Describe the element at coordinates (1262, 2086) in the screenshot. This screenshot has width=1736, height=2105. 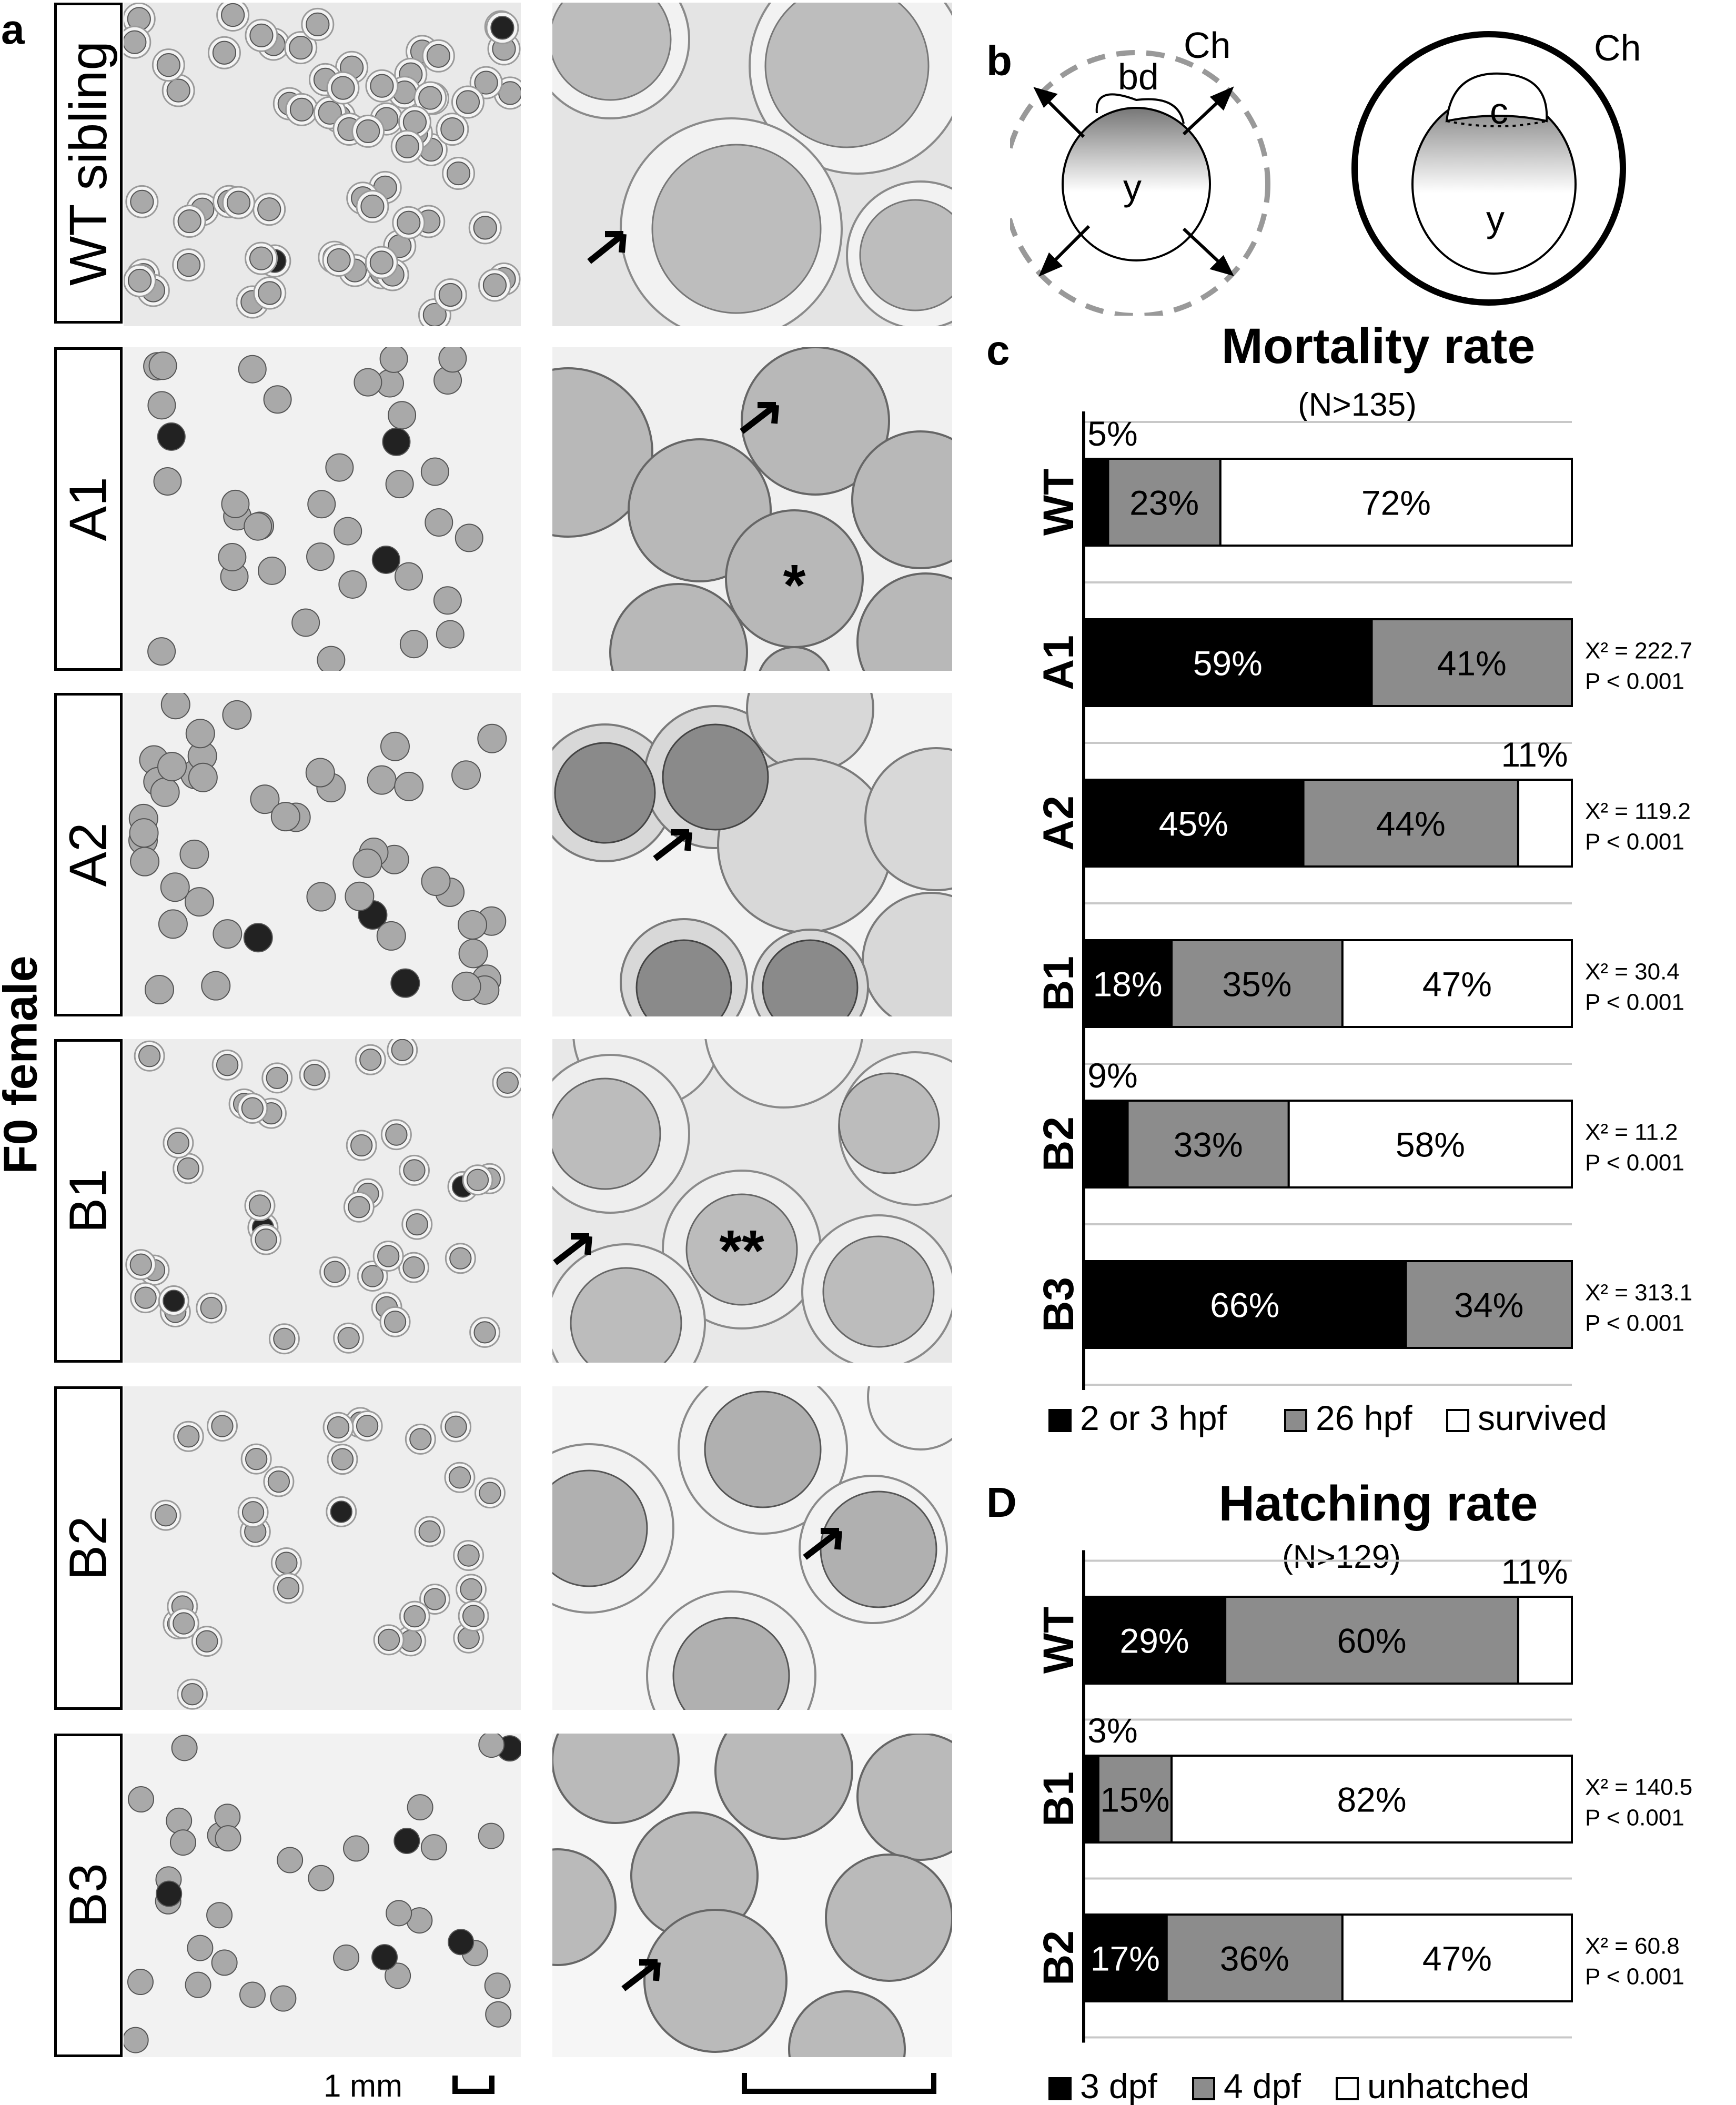
I see `legend-label: 4 dpf` at that location.